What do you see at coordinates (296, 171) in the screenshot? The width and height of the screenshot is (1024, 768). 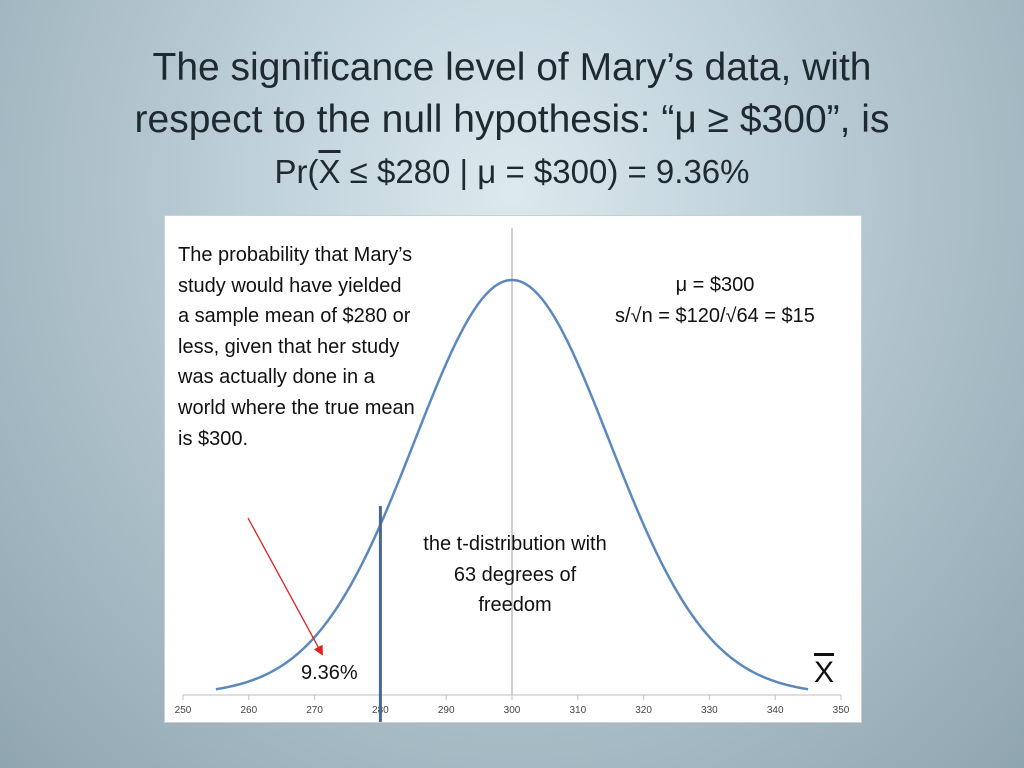 I see `formula-pre: Pr(` at bounding box center [296, 171].